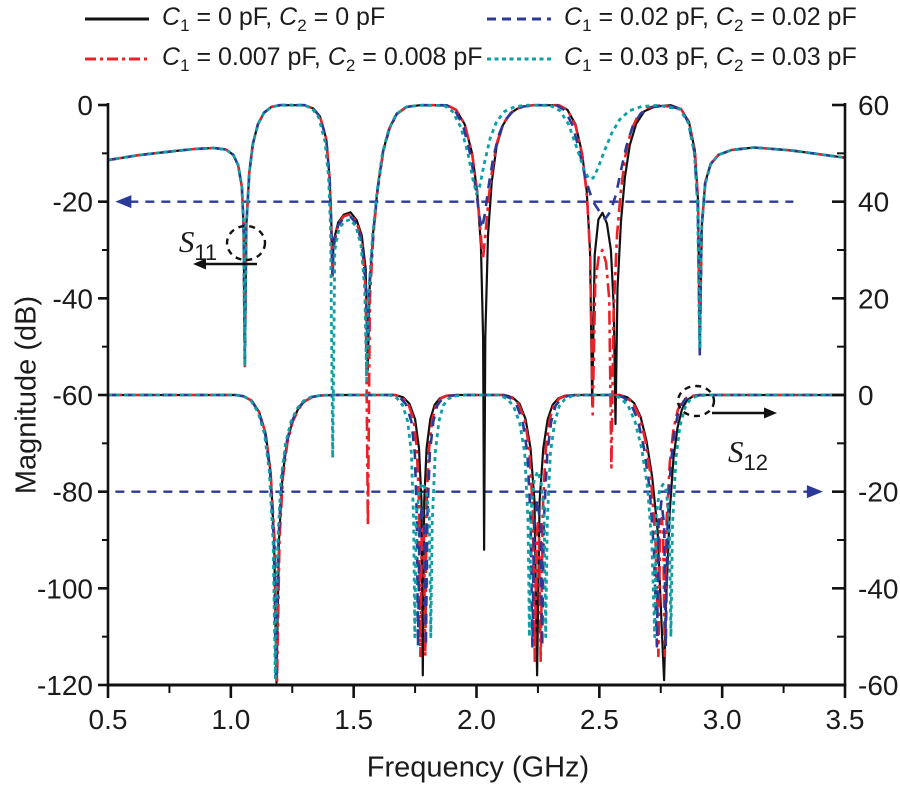 This screenshot has width=900, height=800. Describe the element at coordinates (878, 685) in the screenshot. I see `y-right-tick-label: -60` at that location.